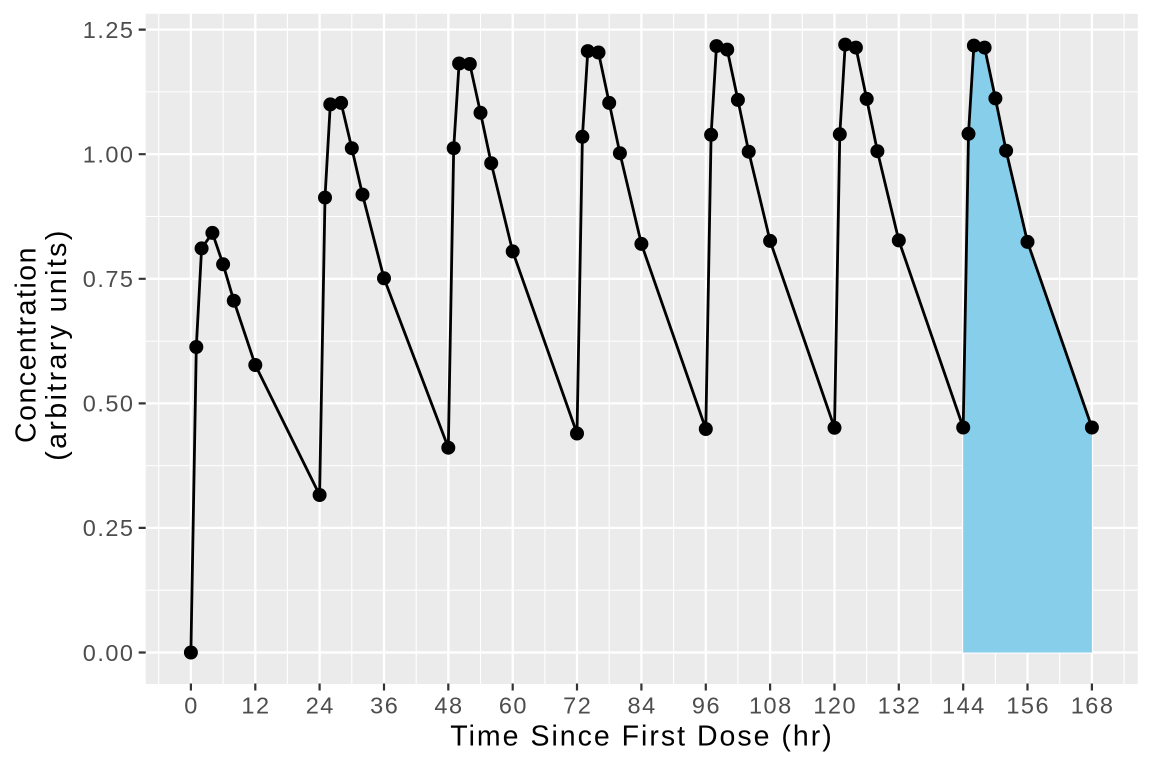 The height and width of the screenshot is (773, 1152). I want to click on svg-text: 1.00, so click(109, 155).